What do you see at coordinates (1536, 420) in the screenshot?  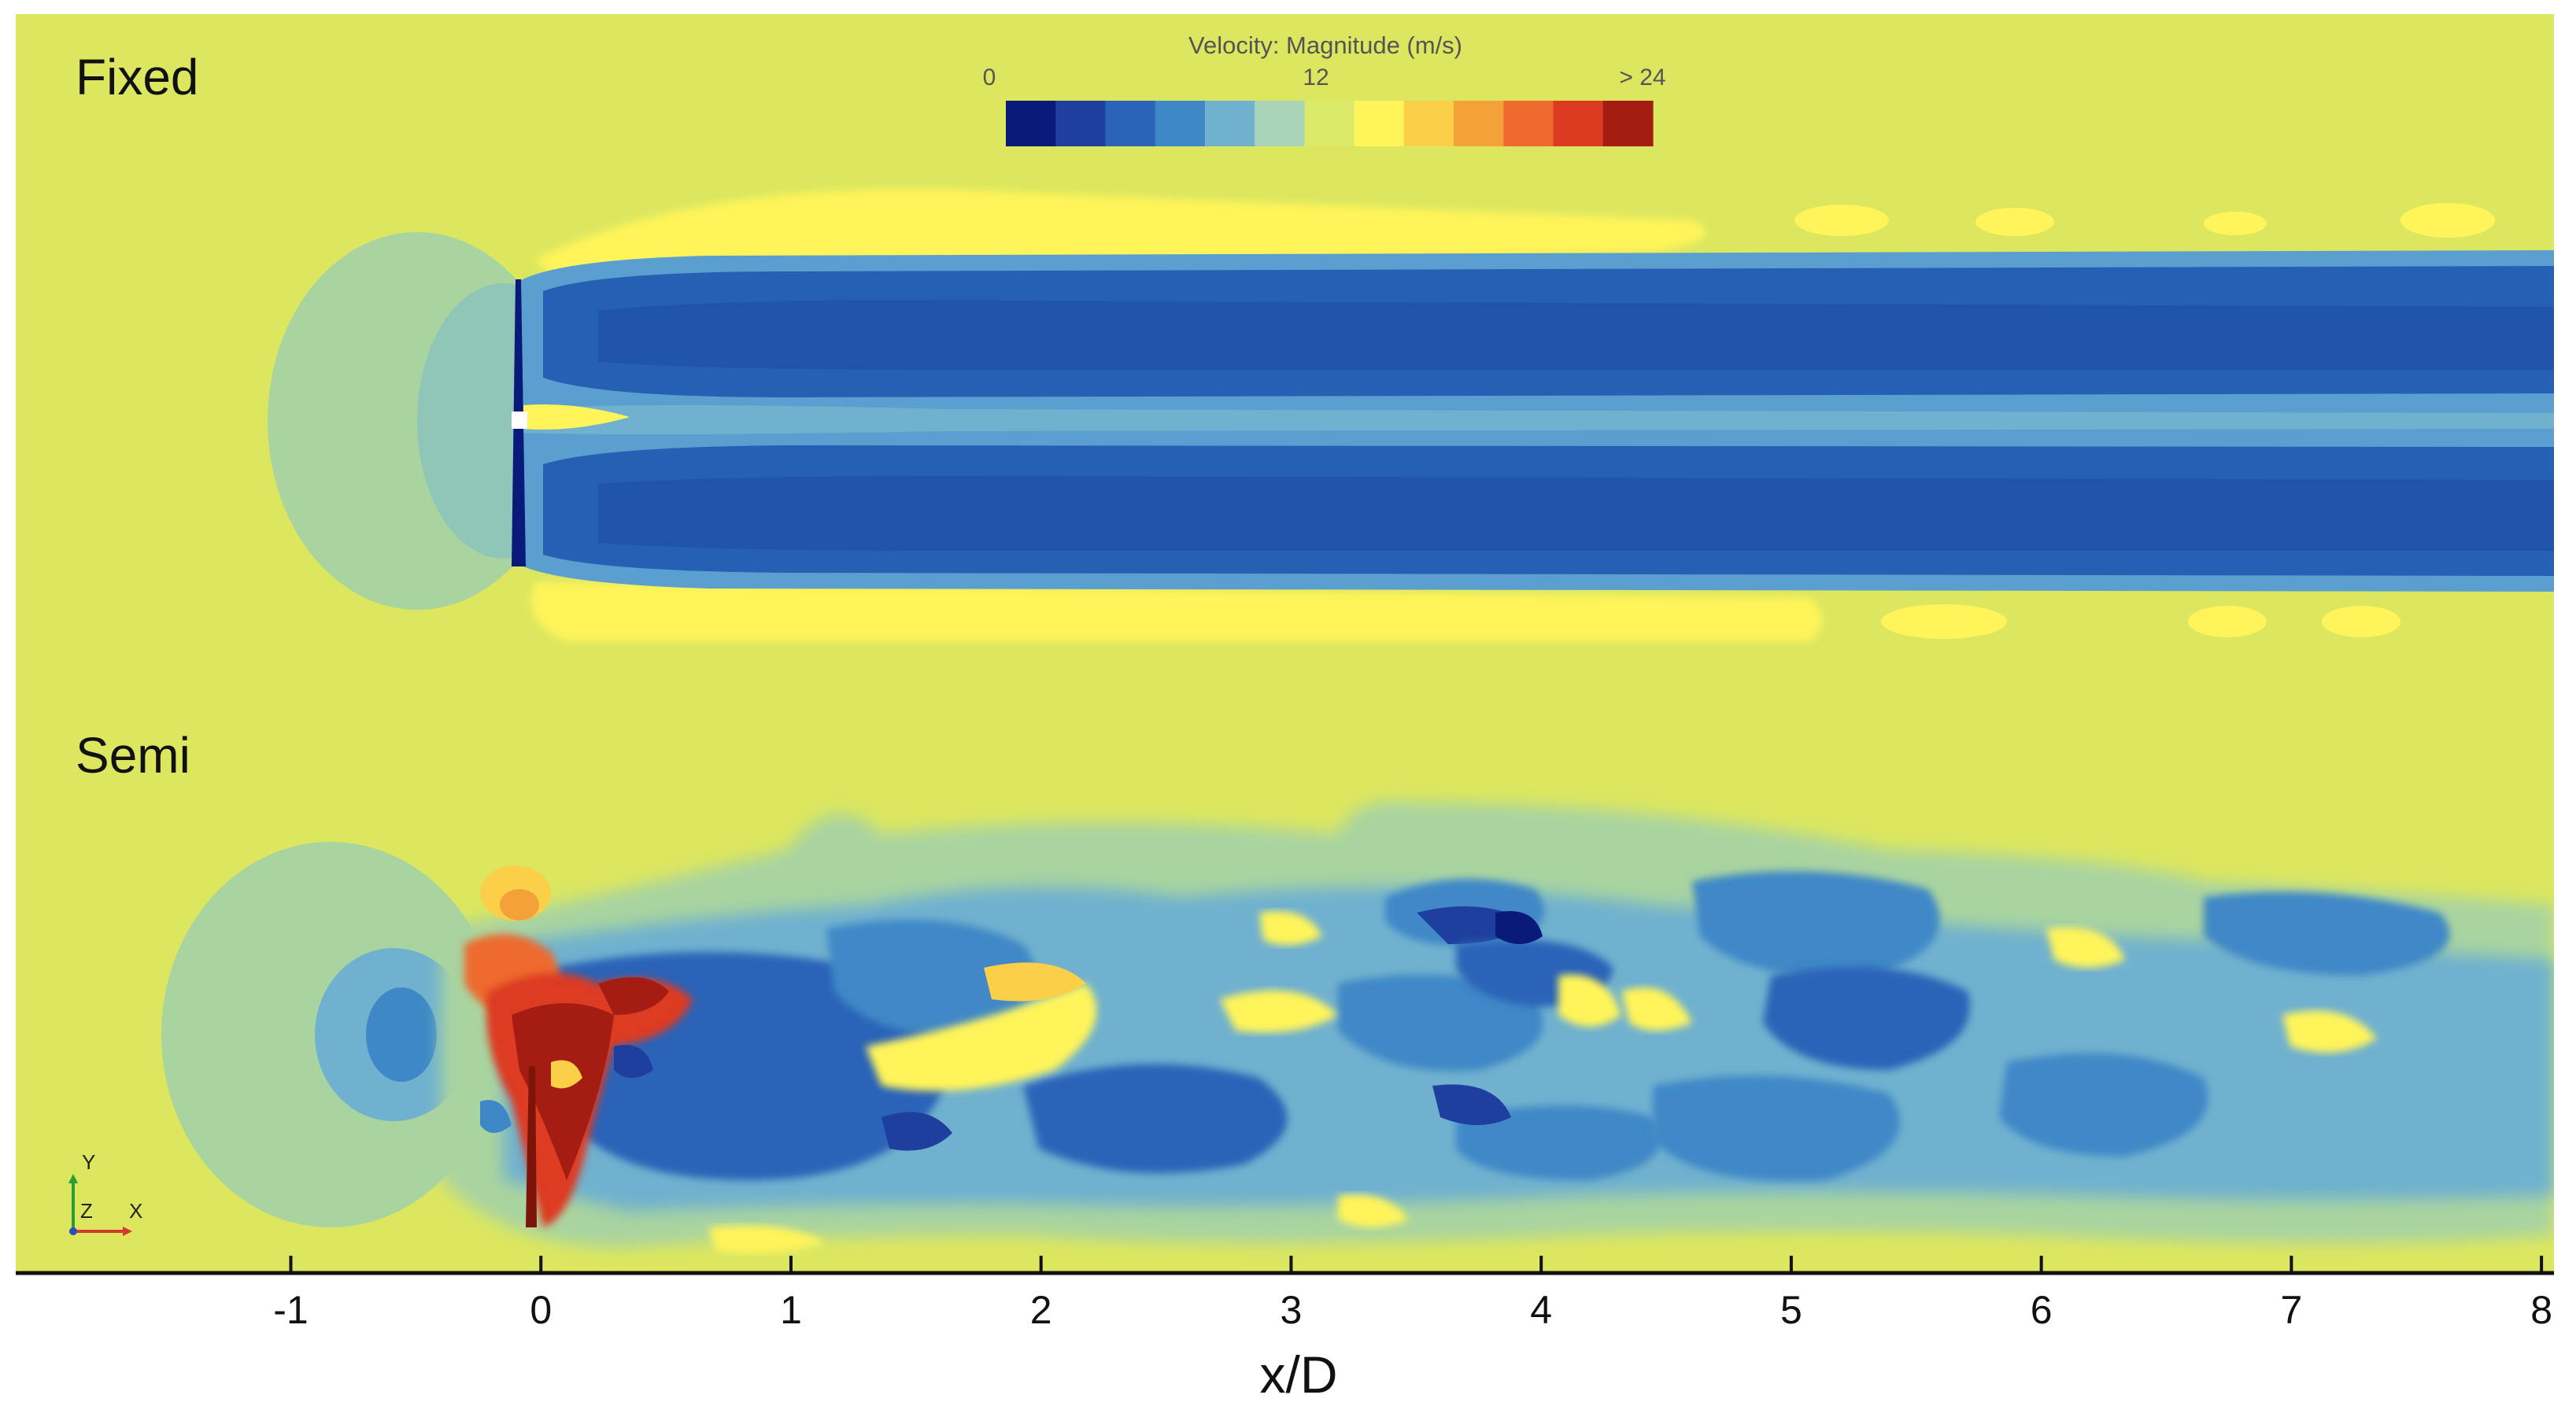 I see `fixed-hub-wake` at bounding box center [1536, 420].